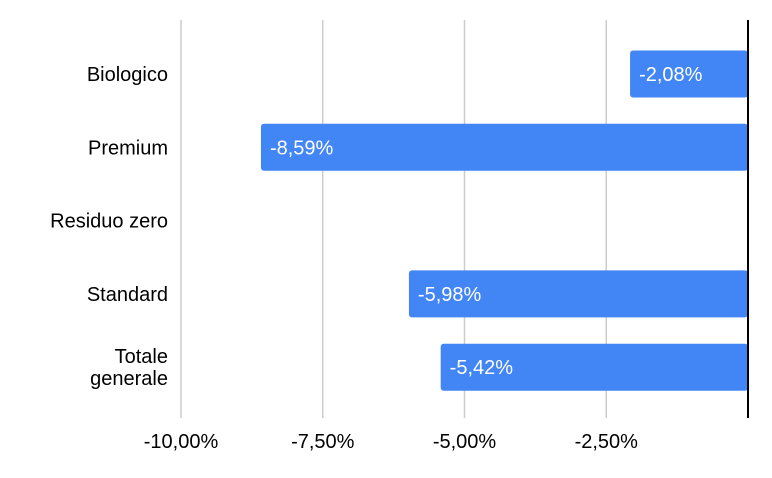  Describe the element at coordinates (128, 148) in the screenshot. I see `category-label-1: Premium` at that location.